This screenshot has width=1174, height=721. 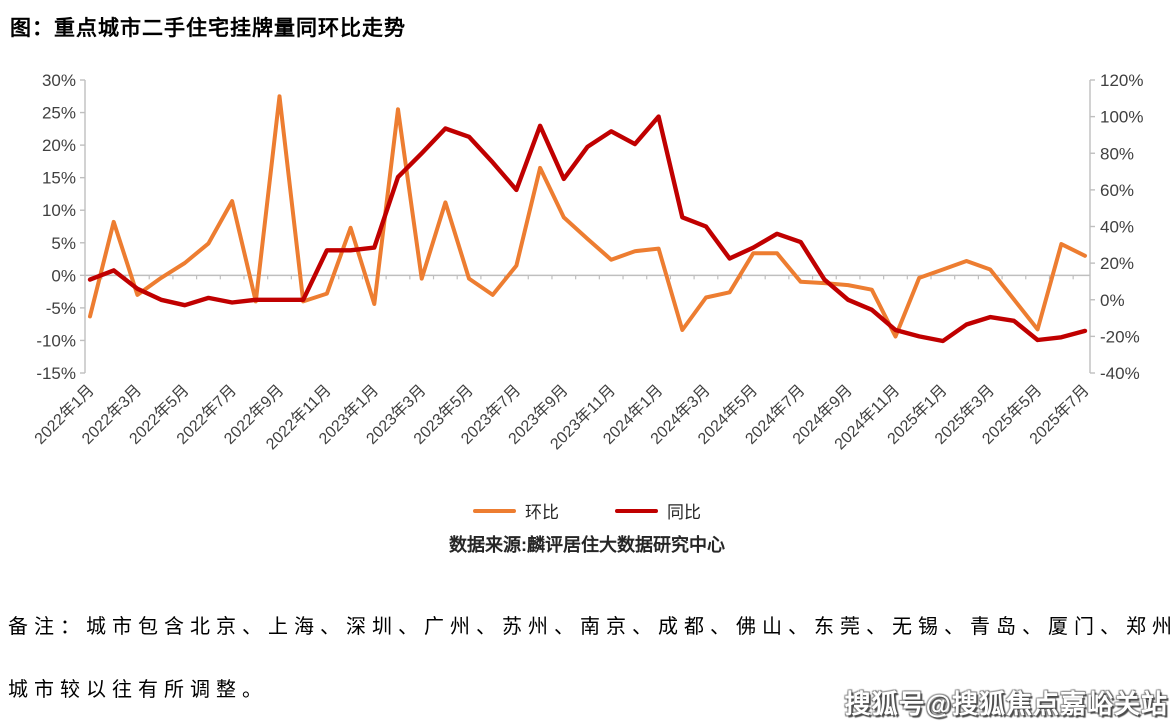 I want to click on right-axis-tick-label: 20%, so click(x=1117, y=263).